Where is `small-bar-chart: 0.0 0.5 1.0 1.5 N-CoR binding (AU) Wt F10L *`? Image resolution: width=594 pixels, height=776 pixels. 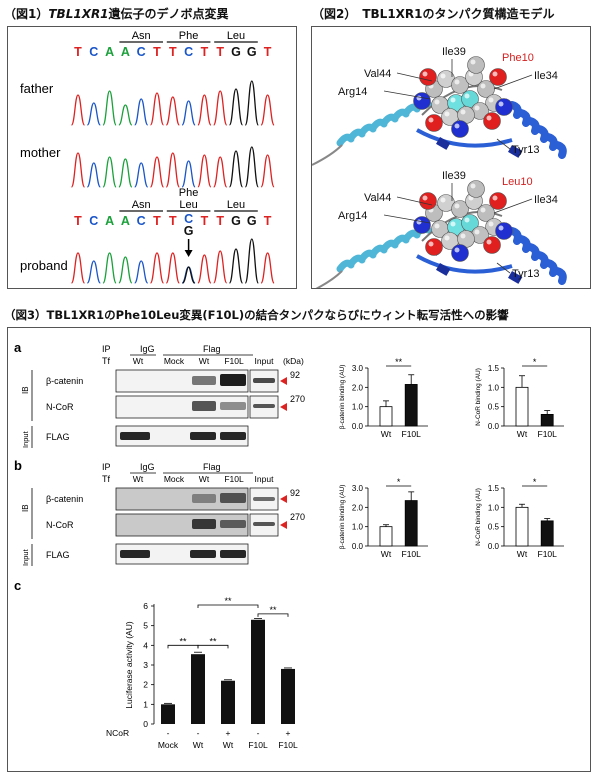
small-bar-chart: 0.0 0.5 1.0 1.5 N-CoR binding (AU) Wt F10L * is located at coordinates (519, 518).